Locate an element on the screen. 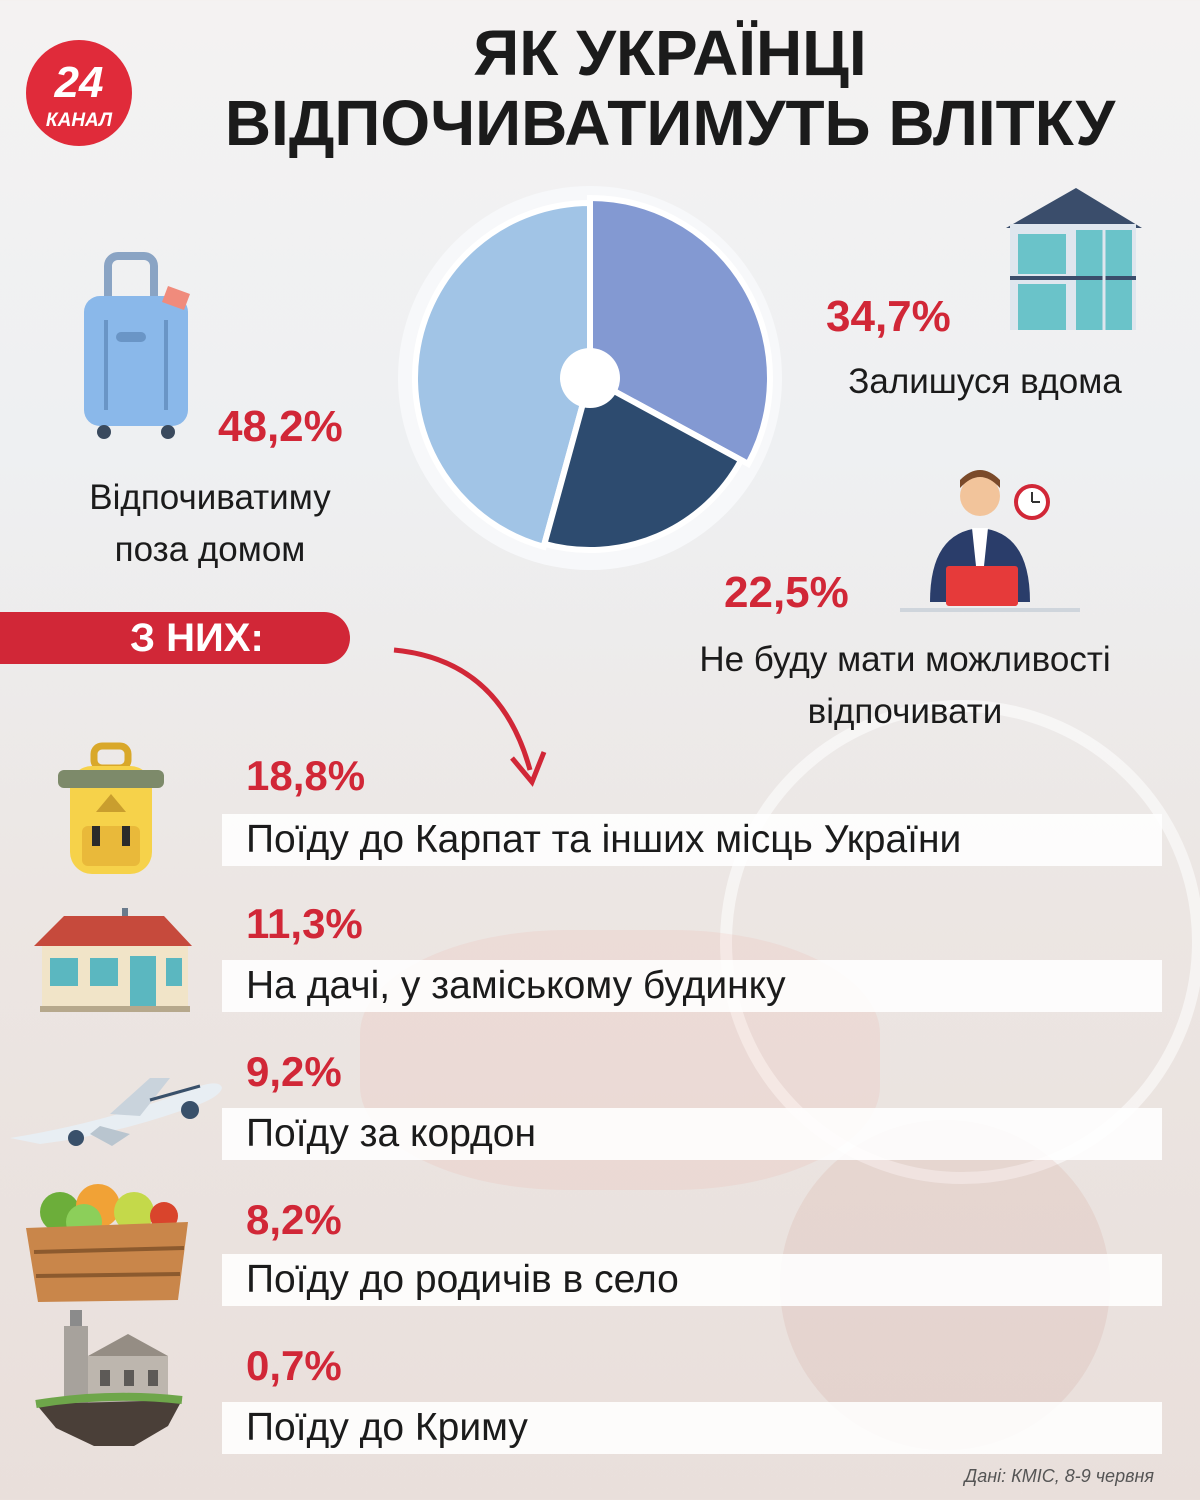 This screenshot has height=1500, width=1200. row-2-band is located at coordinates (692, 986).